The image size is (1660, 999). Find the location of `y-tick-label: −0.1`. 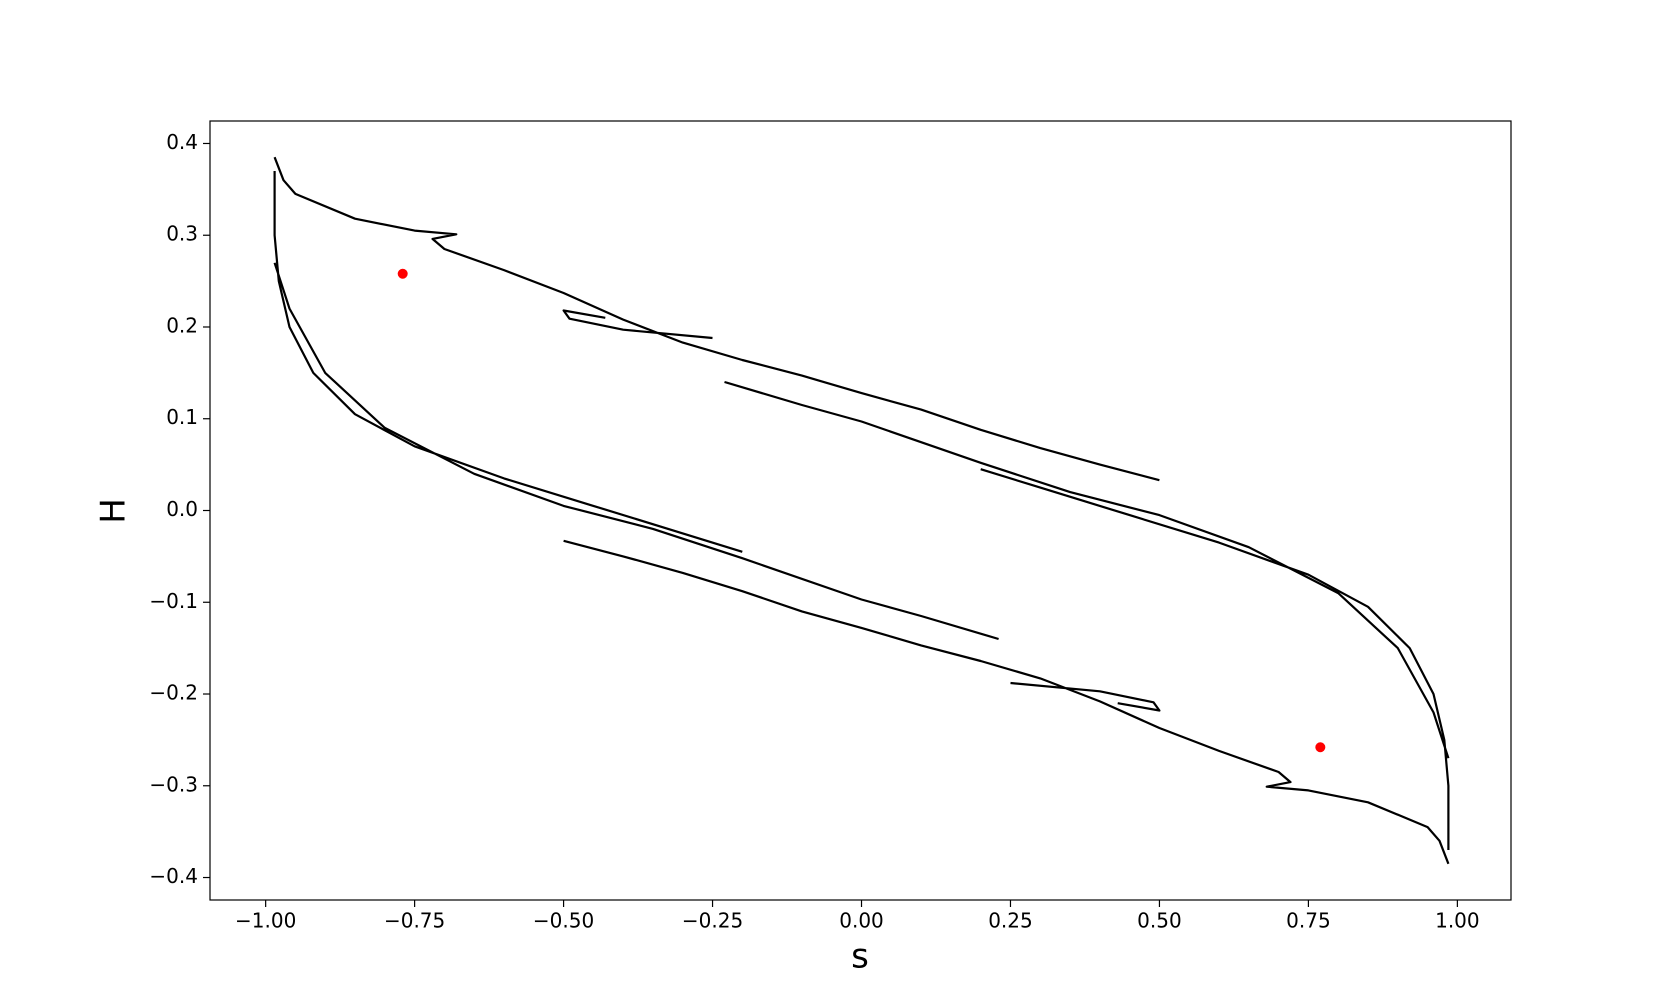

y-tick-label: −0.1 is located at coordinates (173, 601).